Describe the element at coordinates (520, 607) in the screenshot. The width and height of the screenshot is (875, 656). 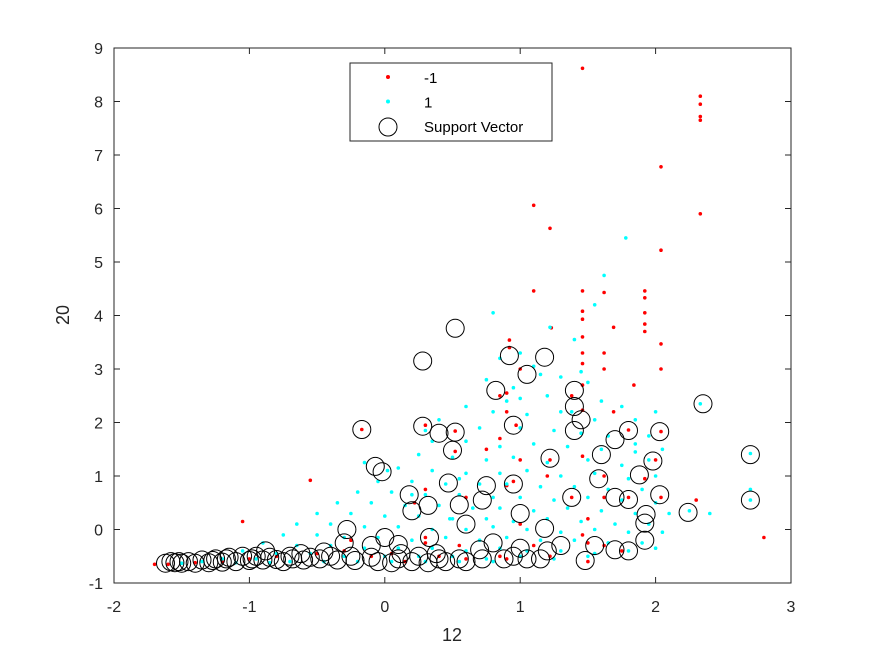
I see `x-tick-label: 1` at that location.